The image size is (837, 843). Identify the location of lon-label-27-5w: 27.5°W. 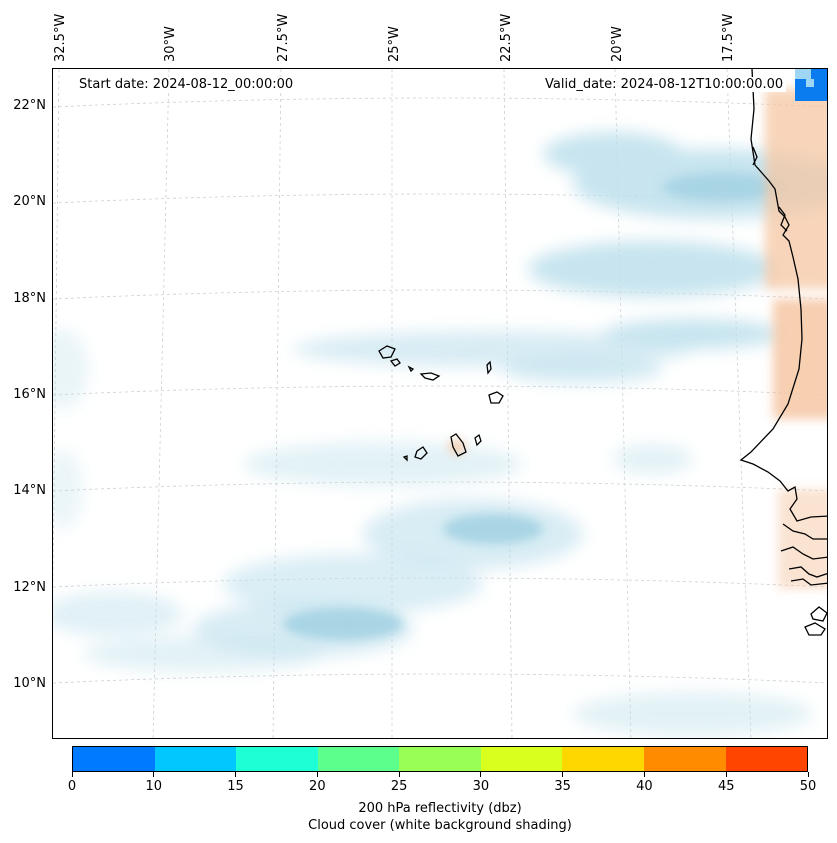
(283, 37).